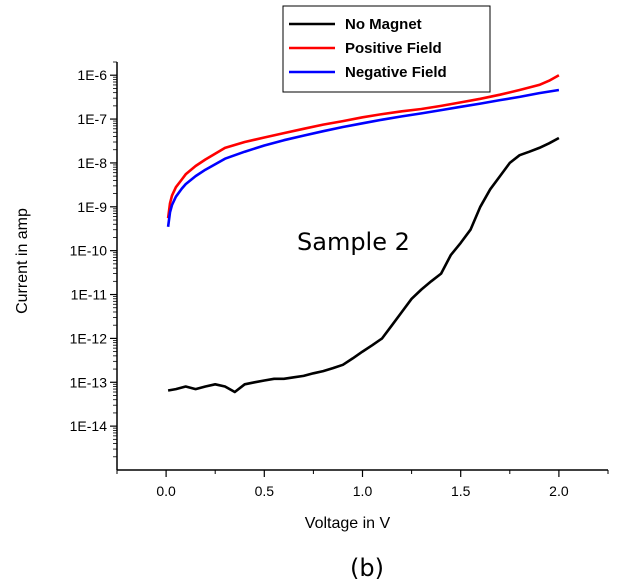  Describe the element at coordinates (92, 75) in the screenshot. I see `y-tick-label: 1E-6` at that location.